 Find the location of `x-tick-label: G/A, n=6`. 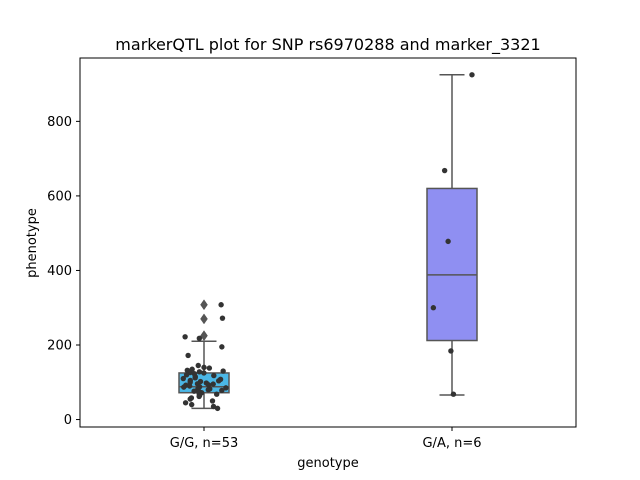

x-tick-label: G/A, n=6 is located at coordinates (451, 443).